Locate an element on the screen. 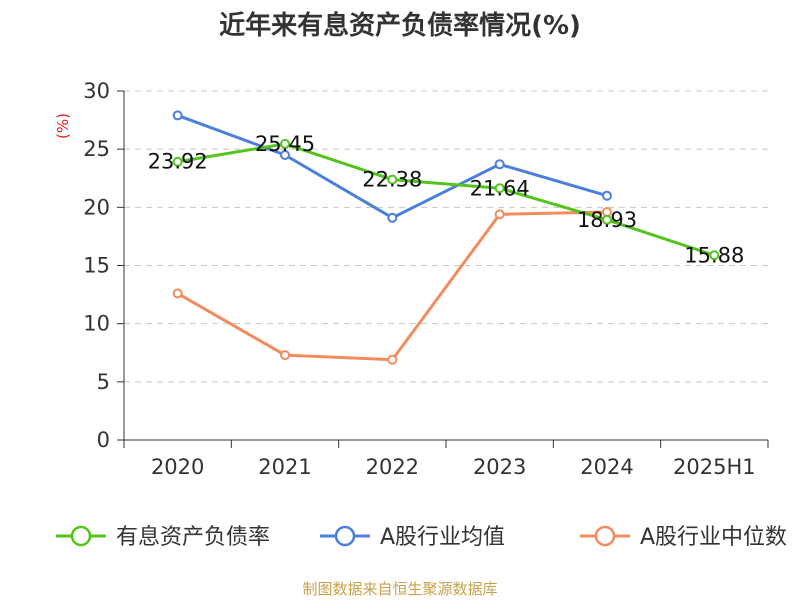 The width and height of the screenshot is (800, 600). legend-label: A股行业中位数 is located at coordinates (713, 537).